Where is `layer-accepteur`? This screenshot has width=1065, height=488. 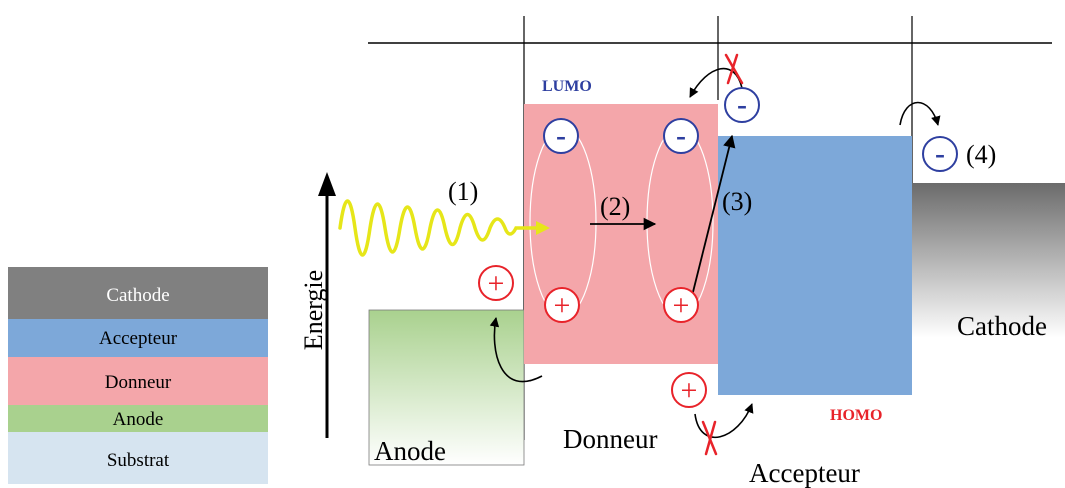 layer-accepteur is located at coordinates (138, 338).